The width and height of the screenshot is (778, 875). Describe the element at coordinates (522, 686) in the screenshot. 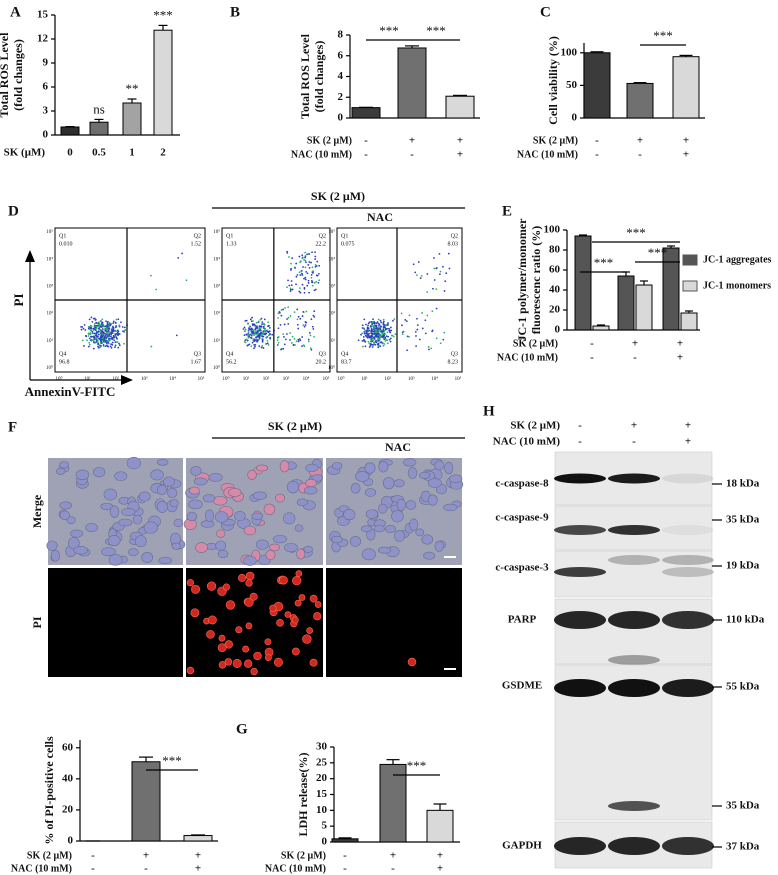

I see `protein-label: GSDME` at that location.